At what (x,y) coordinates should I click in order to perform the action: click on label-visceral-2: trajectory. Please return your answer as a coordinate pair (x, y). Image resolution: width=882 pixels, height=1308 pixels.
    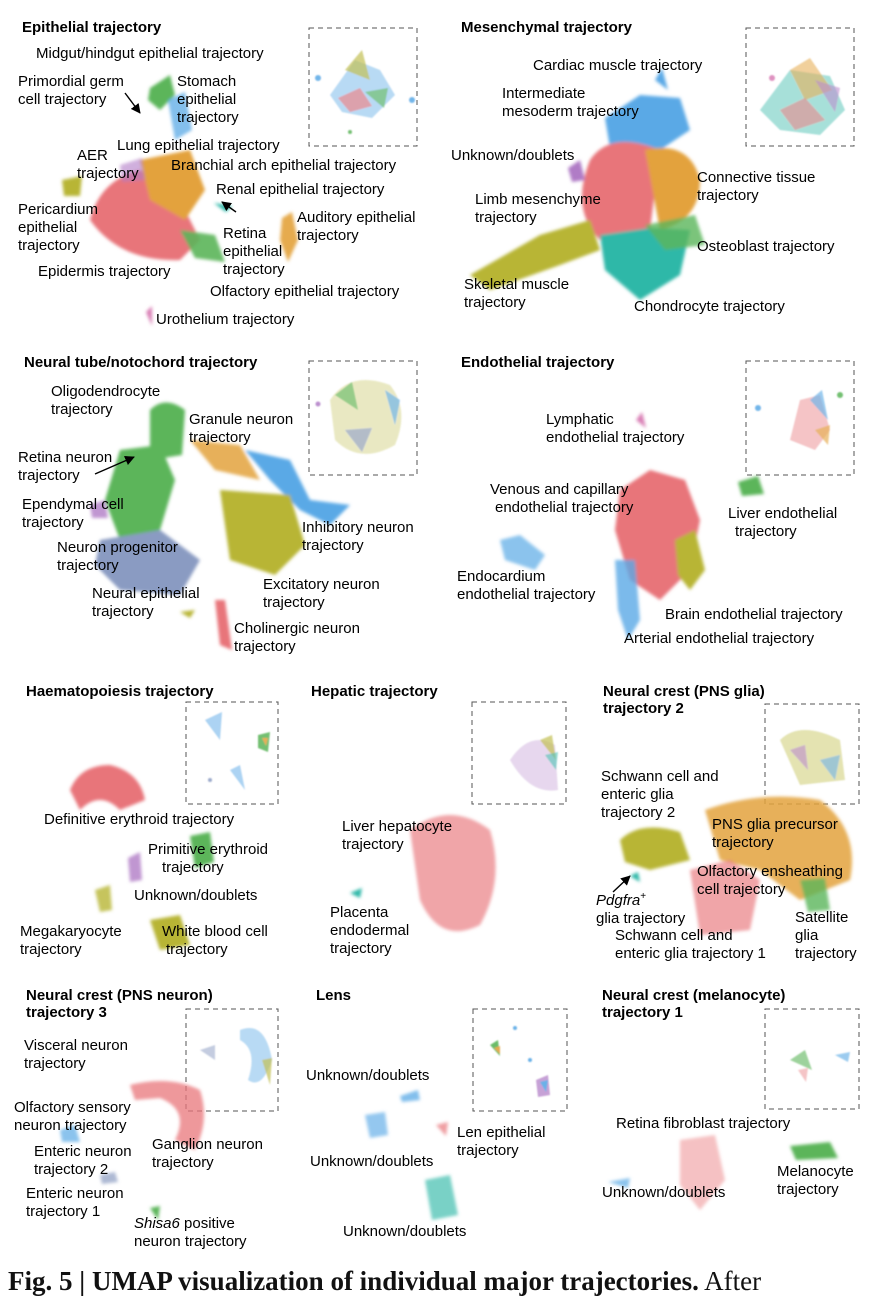
    Looking at the image, I should click on (55, 1063).